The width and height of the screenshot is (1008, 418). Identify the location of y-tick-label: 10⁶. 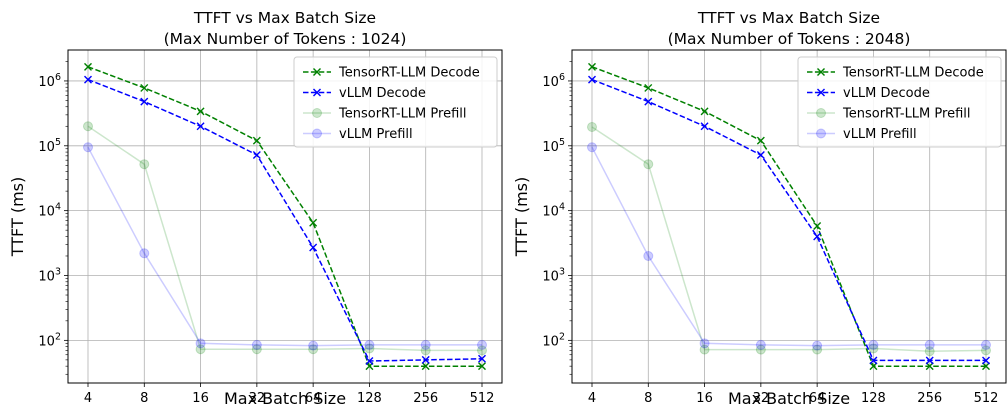
(49, 81).